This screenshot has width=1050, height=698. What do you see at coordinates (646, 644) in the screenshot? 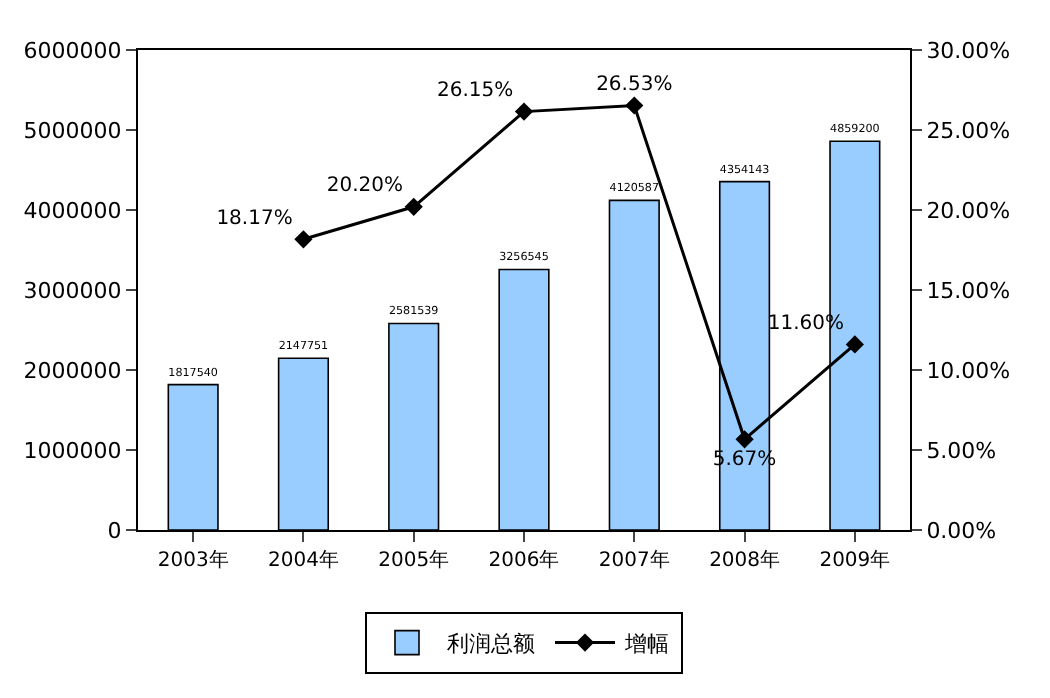
I see `legend-label: 增幅` at bounding box center [646, 644].